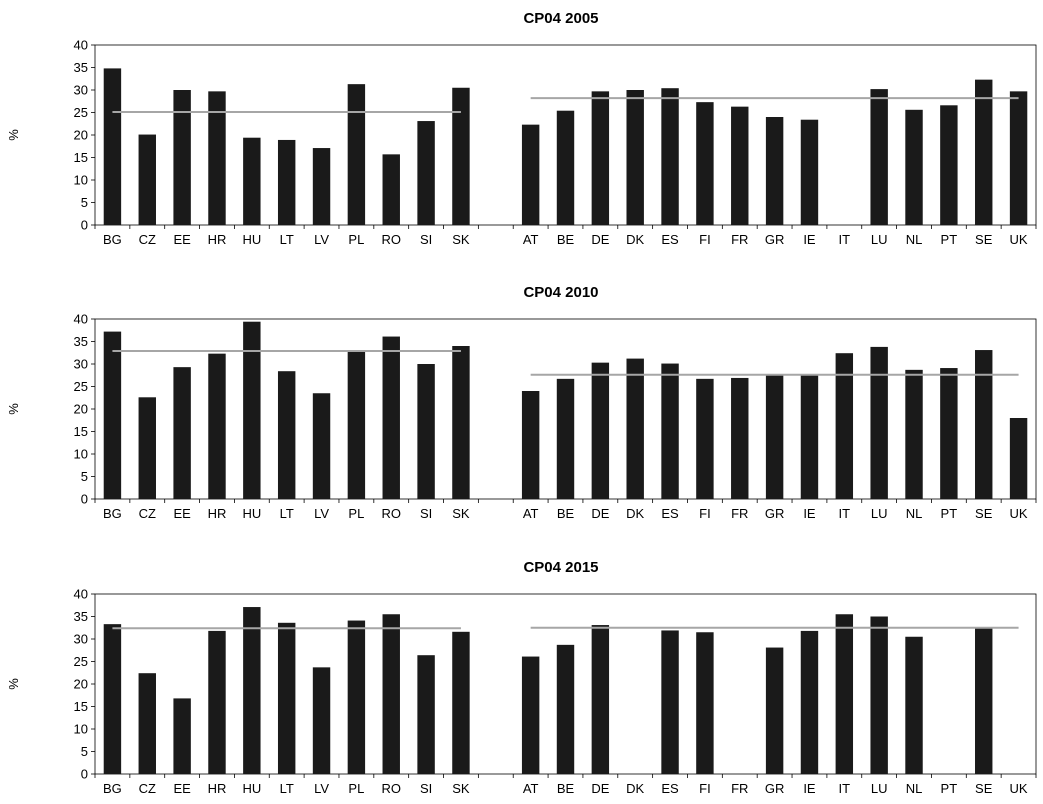 Image resolution: width=1043 pixels, height=804 pixels. What do you see at coordinates (635, 513) in the screenshot?
I see `x-tick-label: DK` at bounding box center [635, 513].